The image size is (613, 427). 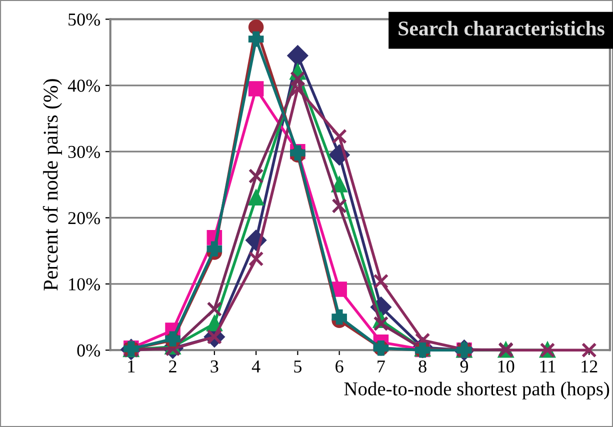 I want to click on x-axis-title: Node-to-node shortest path (hops), so click(x=477, y=391).